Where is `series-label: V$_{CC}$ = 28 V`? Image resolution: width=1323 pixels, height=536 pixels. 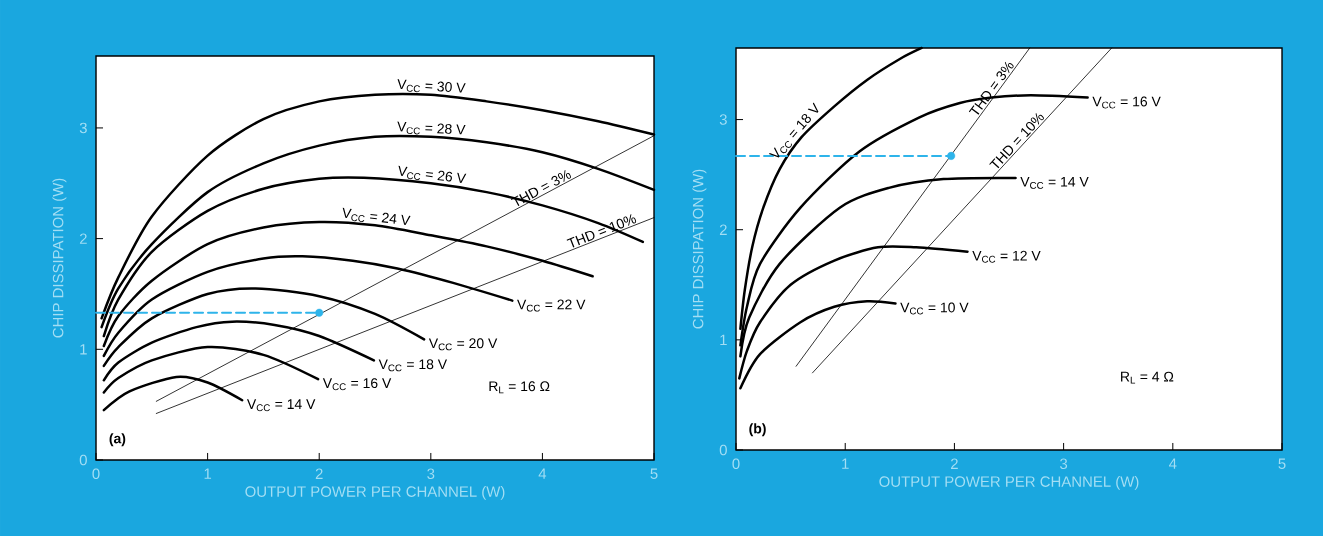 series-label: V$_{CC}$ = 28 V is located at coordinates (431, 128).